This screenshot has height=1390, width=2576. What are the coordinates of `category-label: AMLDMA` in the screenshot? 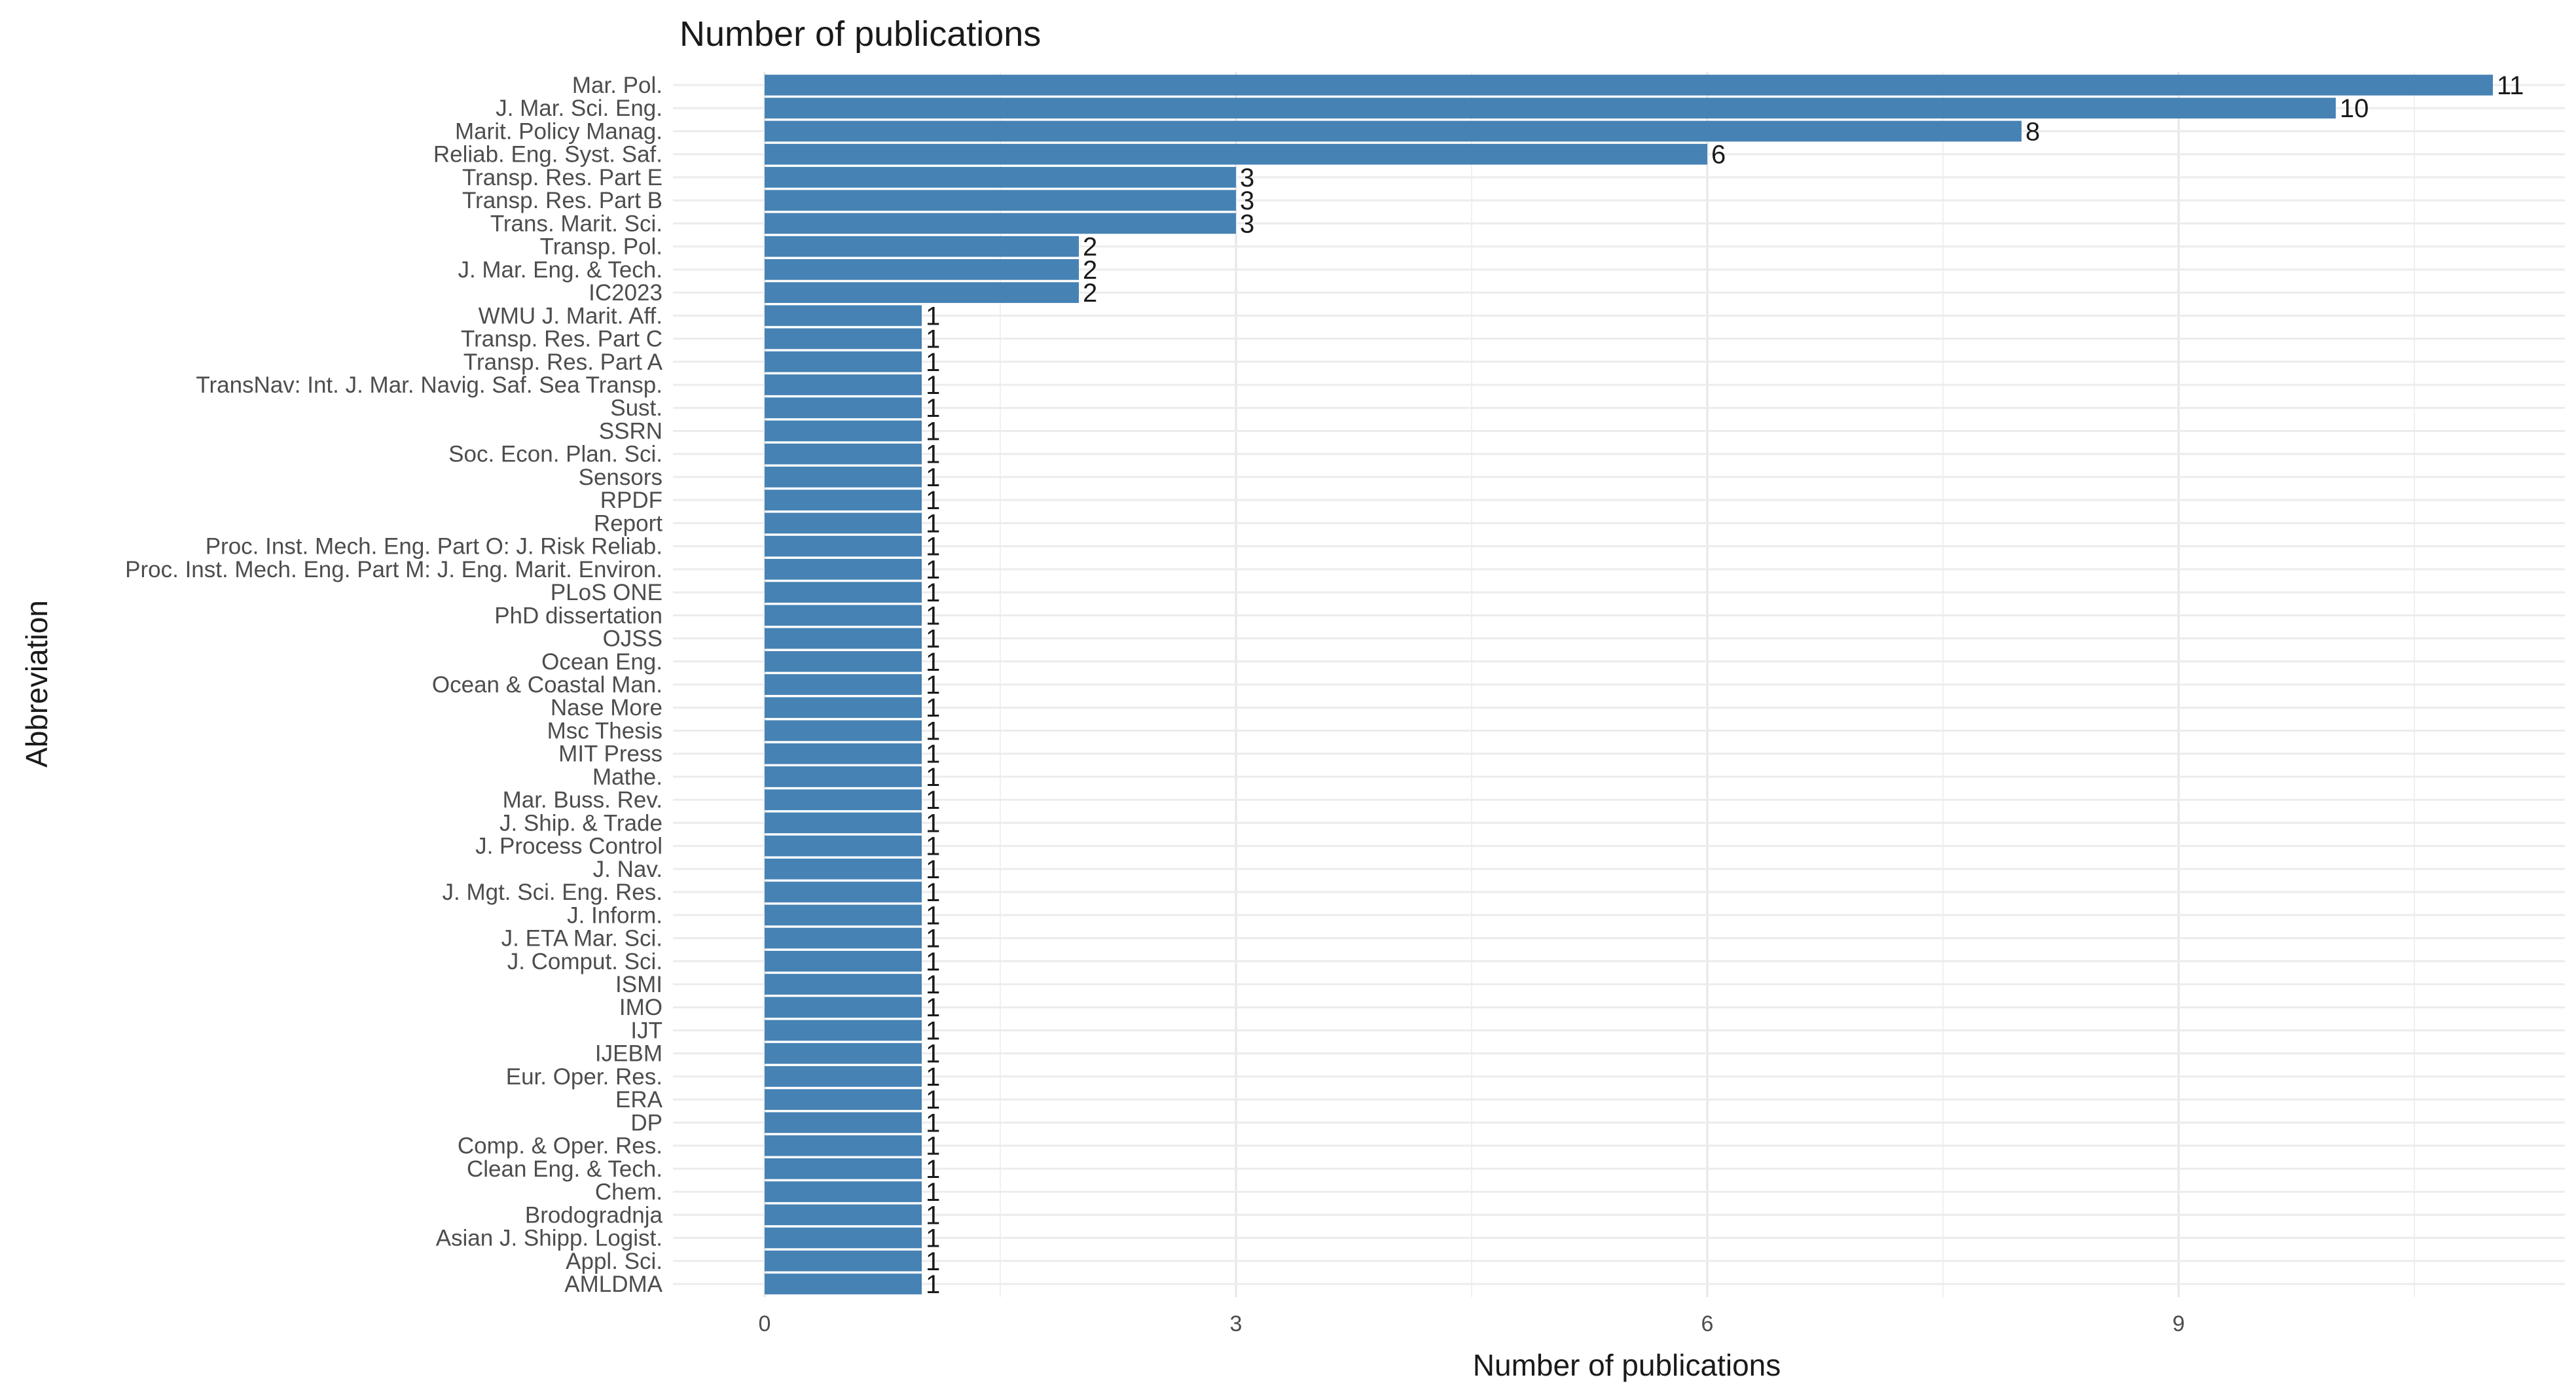 It's located at (613, 1284).